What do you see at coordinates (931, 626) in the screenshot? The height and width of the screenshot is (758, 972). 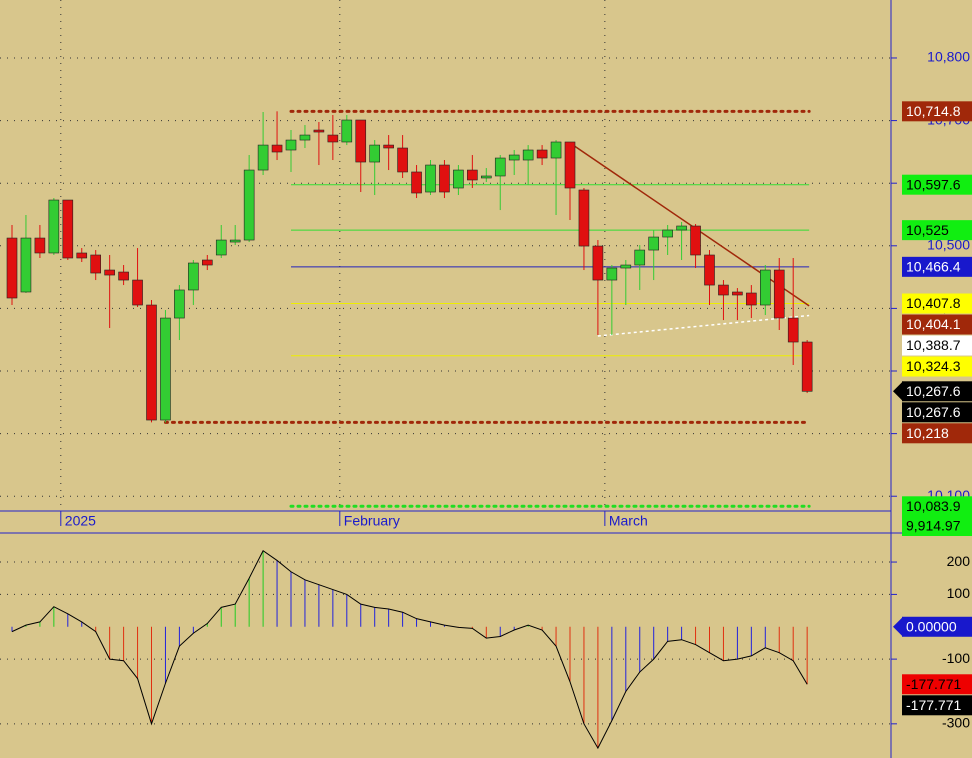 I see `price-tag-label: 0.00000` at bounding box center [931, 626].